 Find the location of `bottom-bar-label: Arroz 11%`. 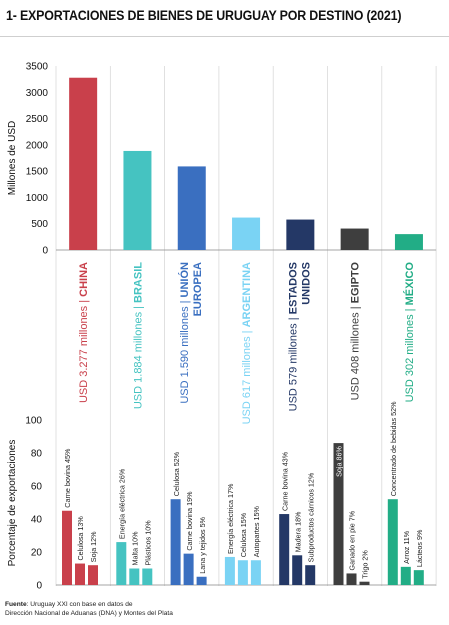

bottom-bar-label: Arroz 11% is located at coordinates (406, 547).